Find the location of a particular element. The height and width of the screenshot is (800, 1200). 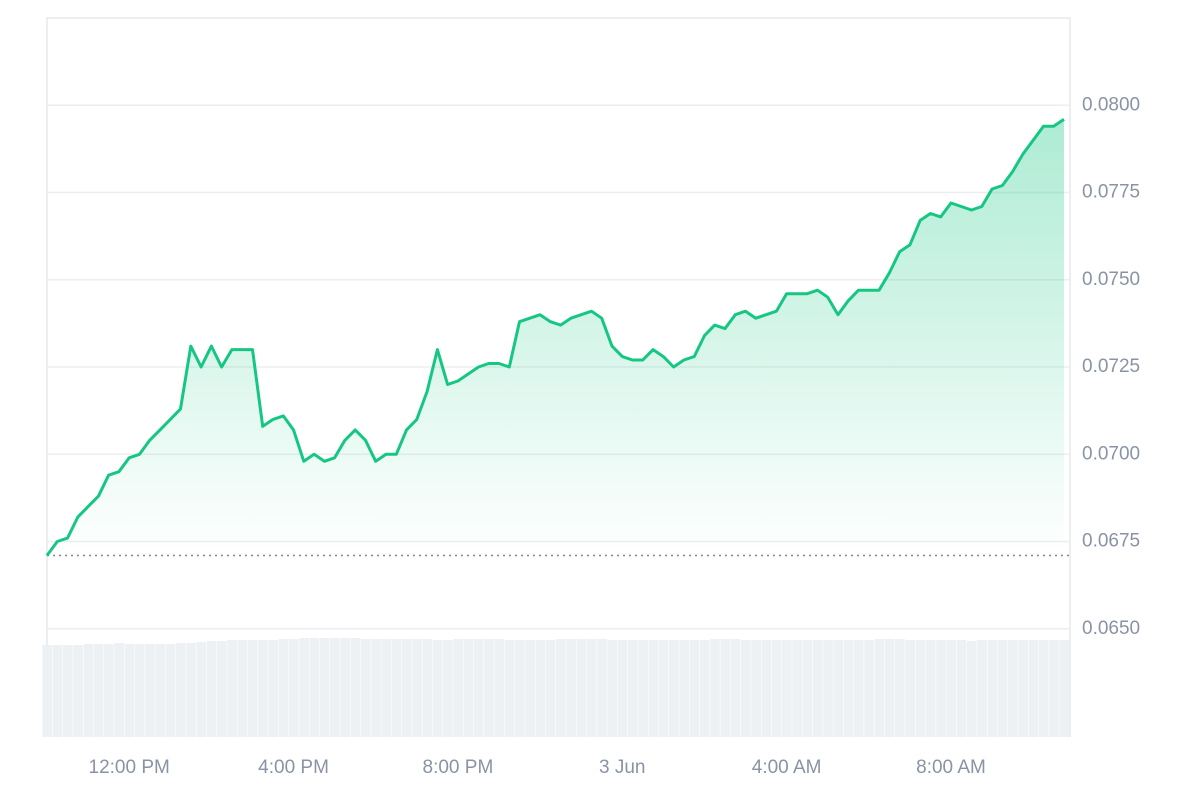

x-tick-label: 8:00 AM is located at coordinates (951, 767).